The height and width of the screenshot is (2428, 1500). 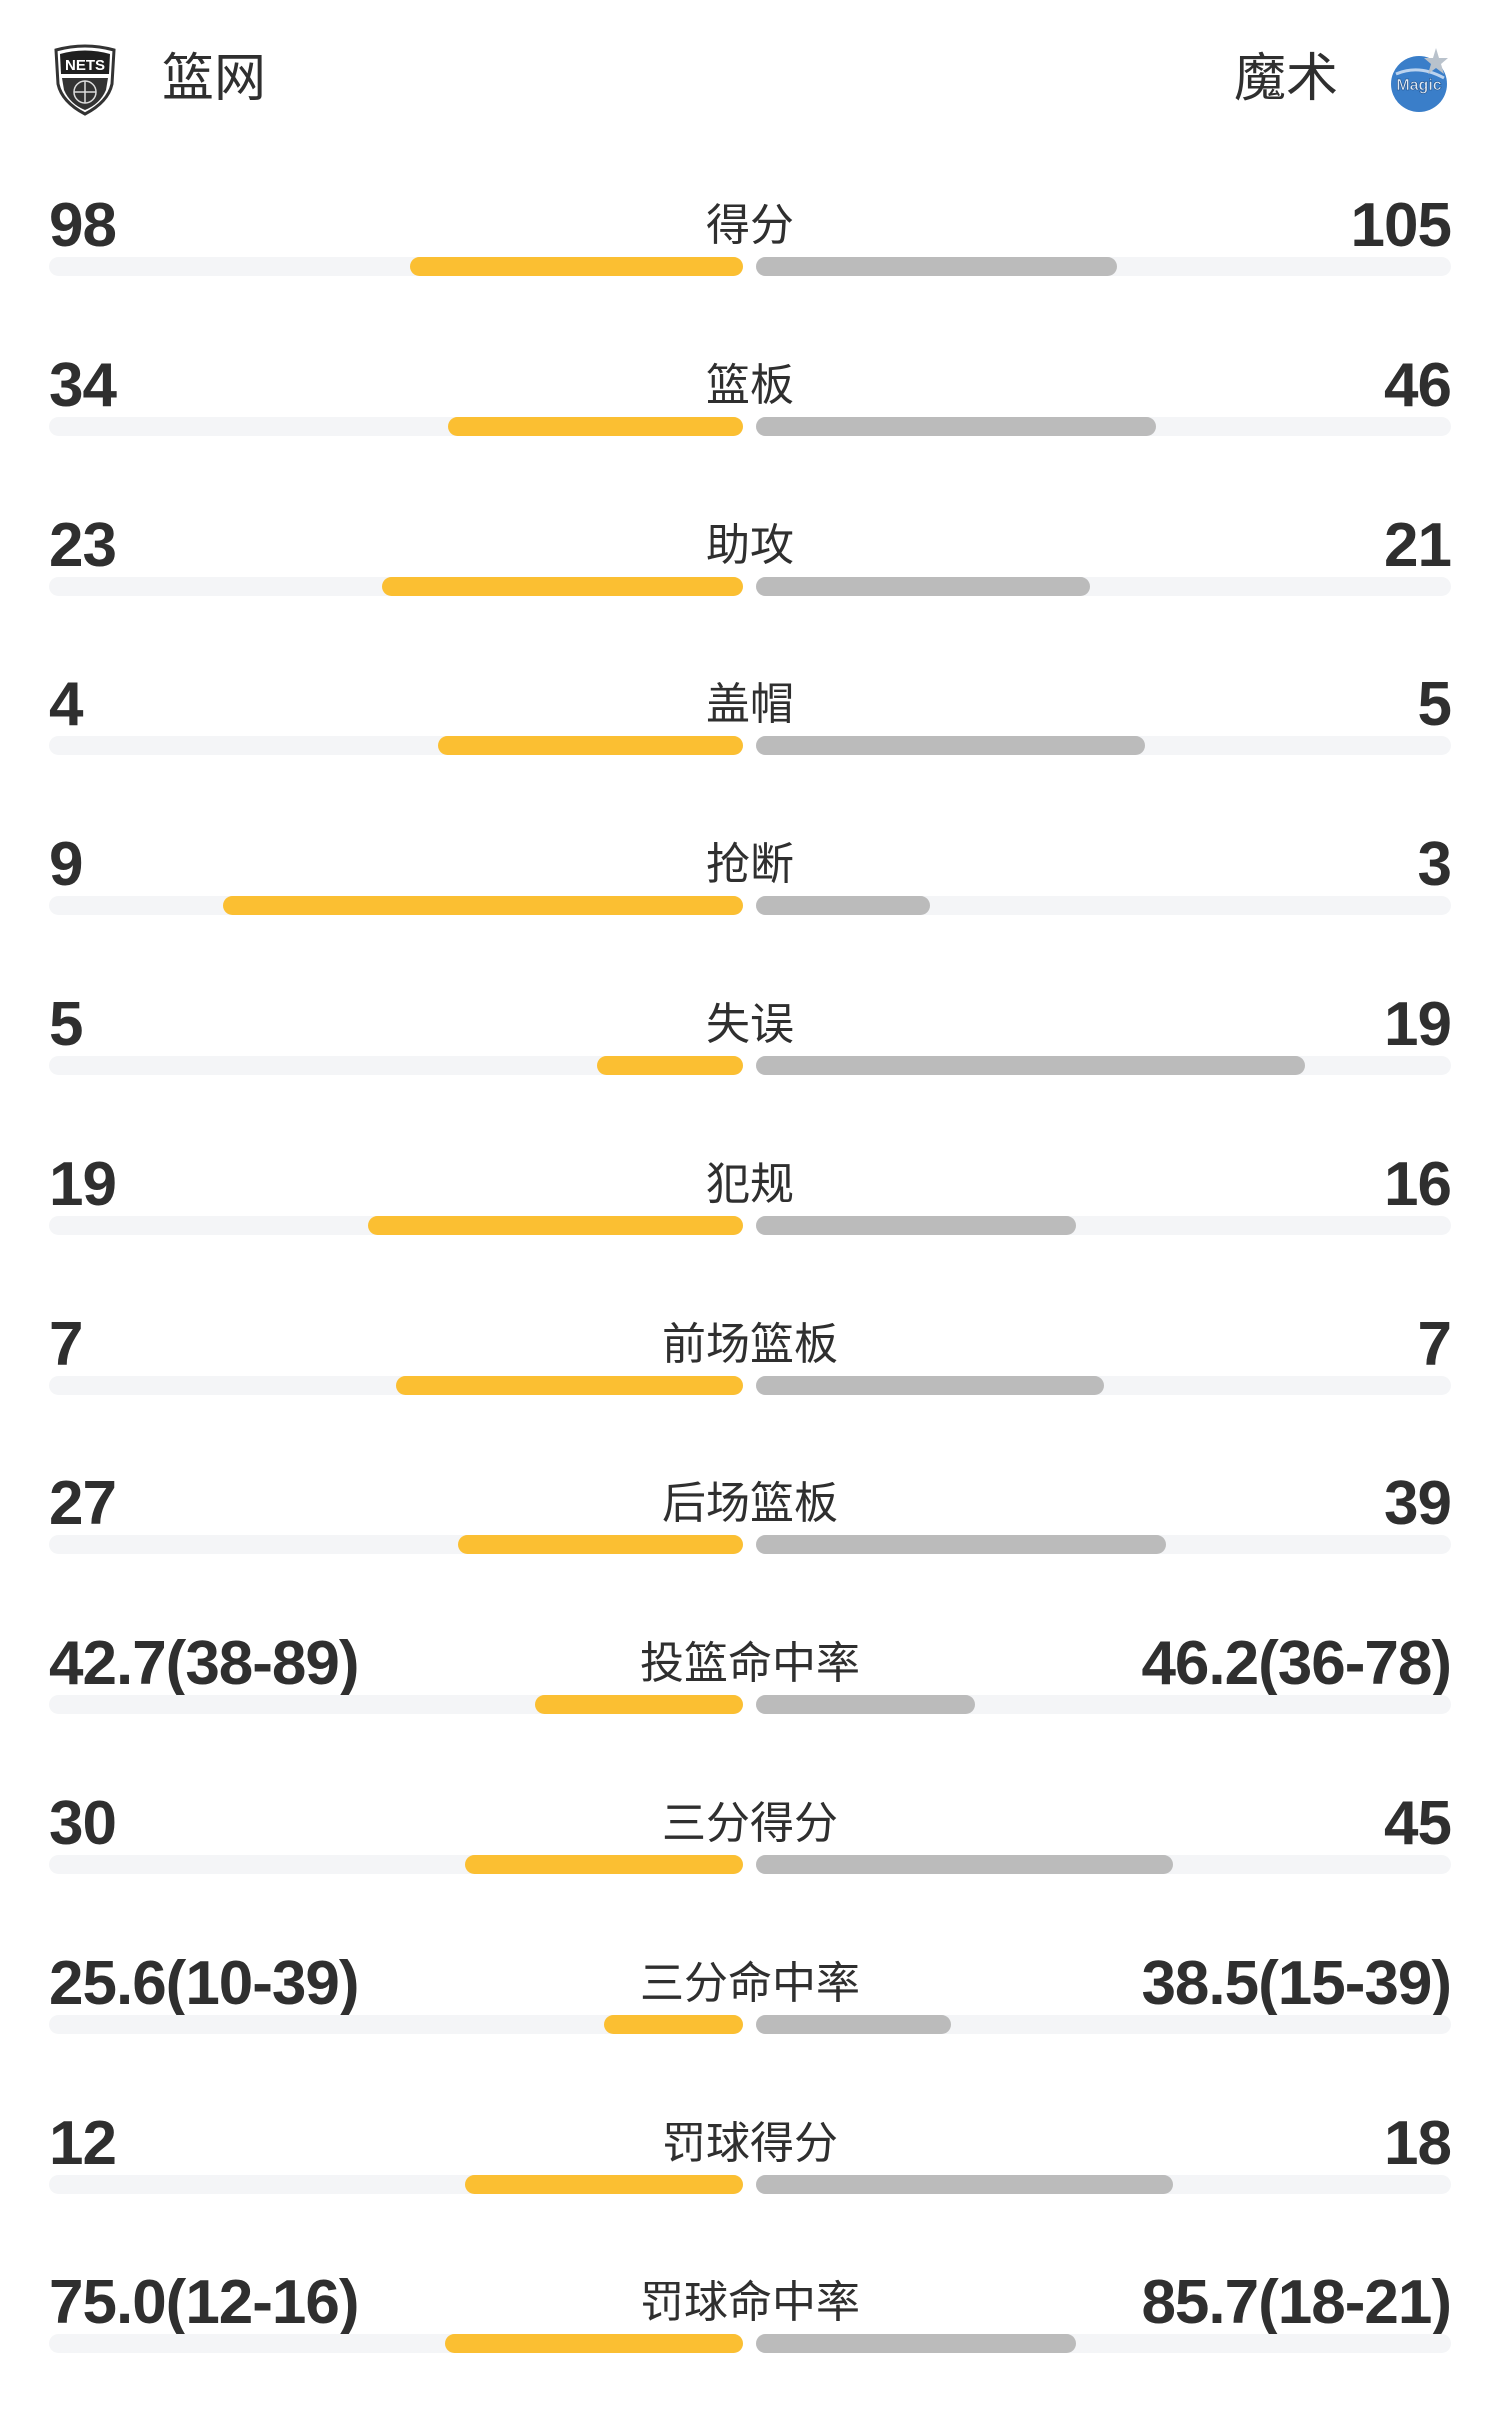 What do you see at coordinates (750, 591) in the screenshot?
I see `stat-row: 23 助攻 21` at bounding box center [750, 591].